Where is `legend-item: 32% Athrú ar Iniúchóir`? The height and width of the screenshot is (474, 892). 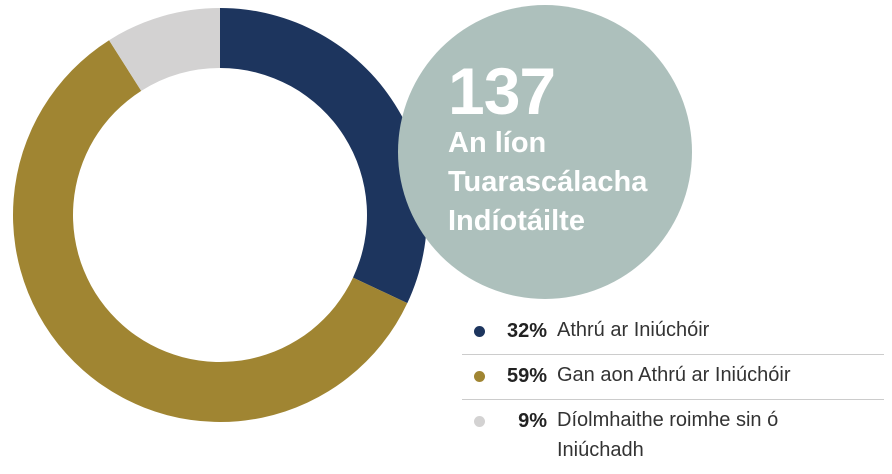
legend-item: 32% Athrú ar Iniúchóir is located at coordinates (673, 332).